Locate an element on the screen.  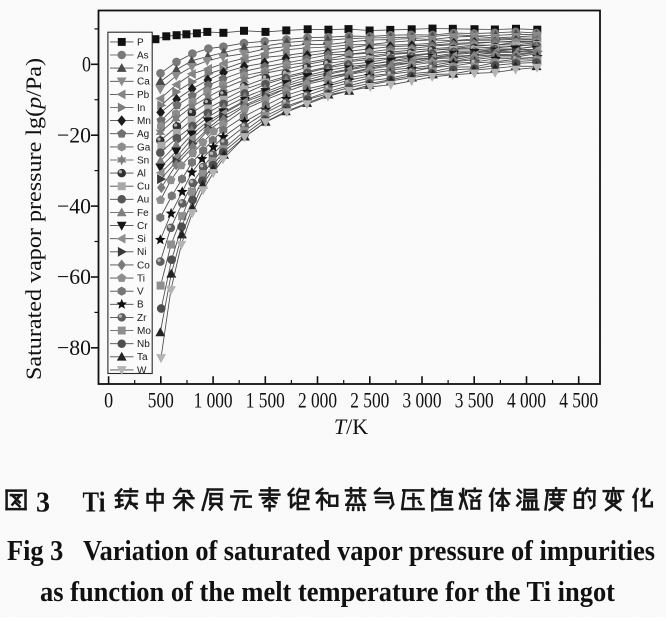
svg-text: Zn is located at coordinates (143, 69).